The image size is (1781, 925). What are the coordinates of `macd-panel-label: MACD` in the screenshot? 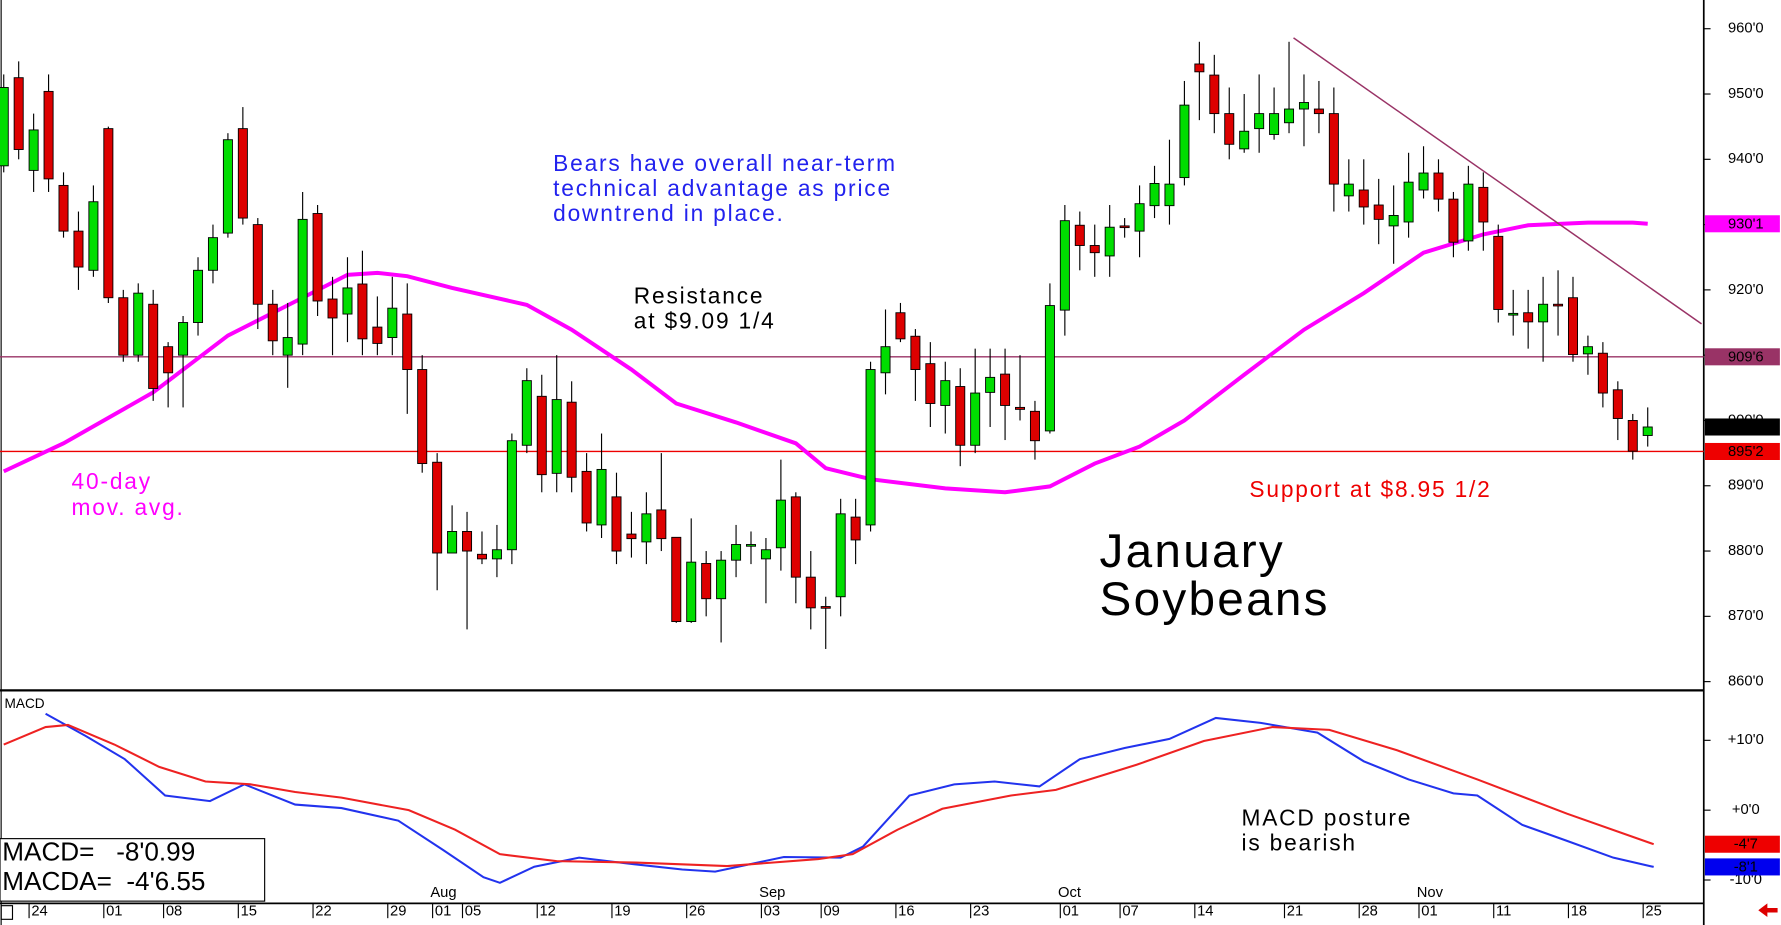 It's located at (25, 703).